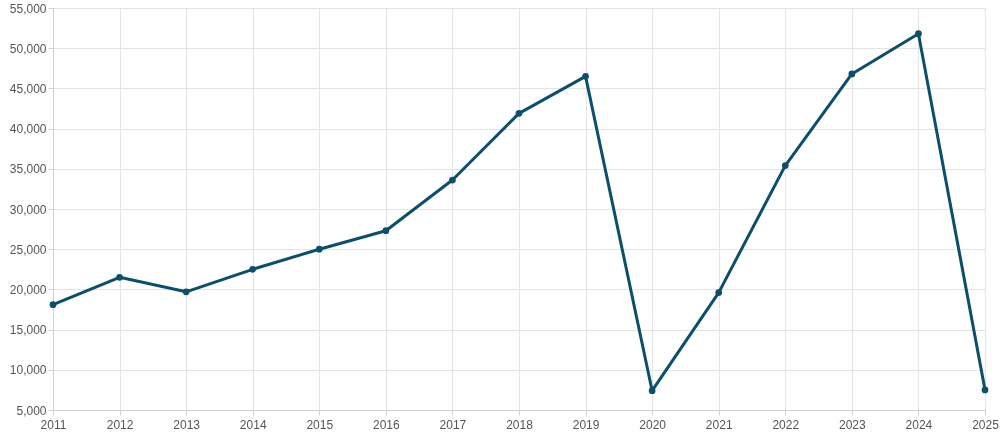  I want to click on x-tick-label: 2017, so click(453, 424).